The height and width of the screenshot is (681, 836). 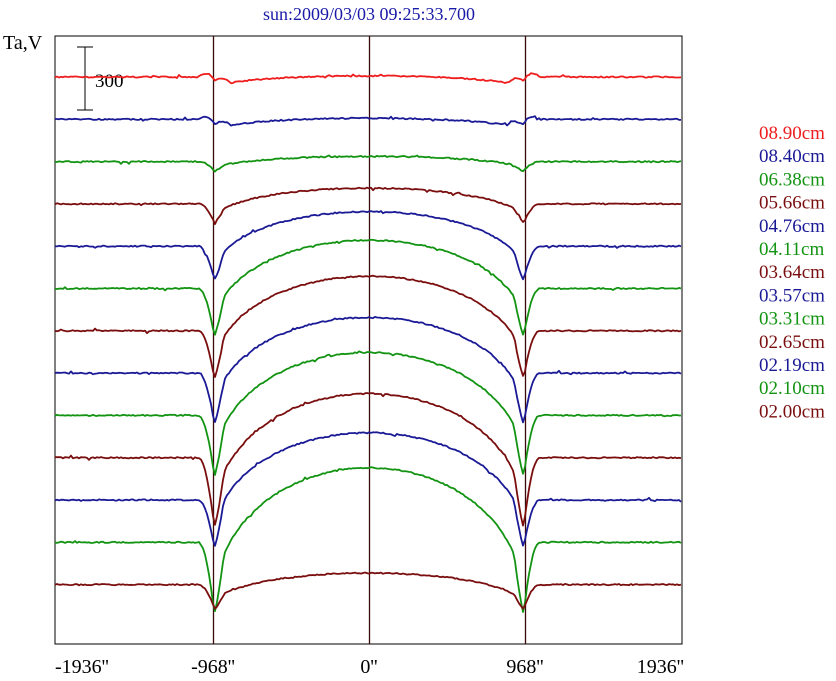 I want to click on legend-item-04.76cm: 04.76cm, so click(x=792, y=226).